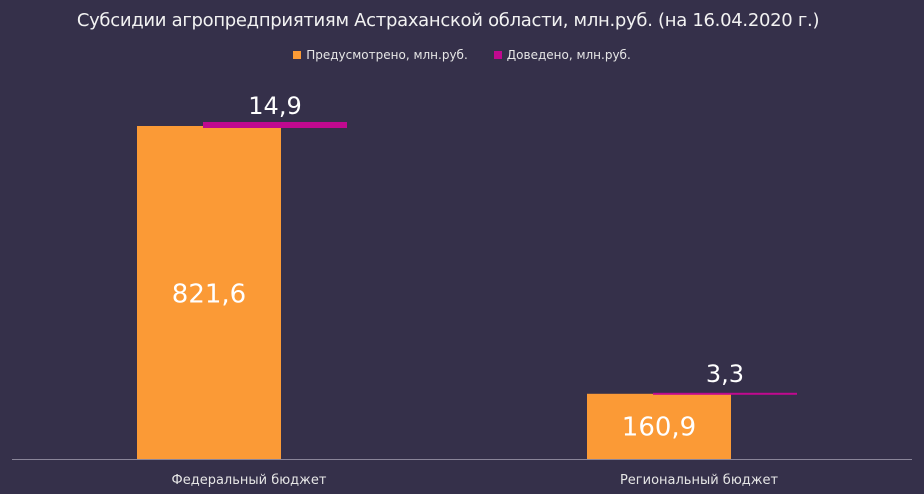 The image size is (924, 494). I want to click on legend-label-planned: Предусмотрено, млн.руб., so click(387, 55).